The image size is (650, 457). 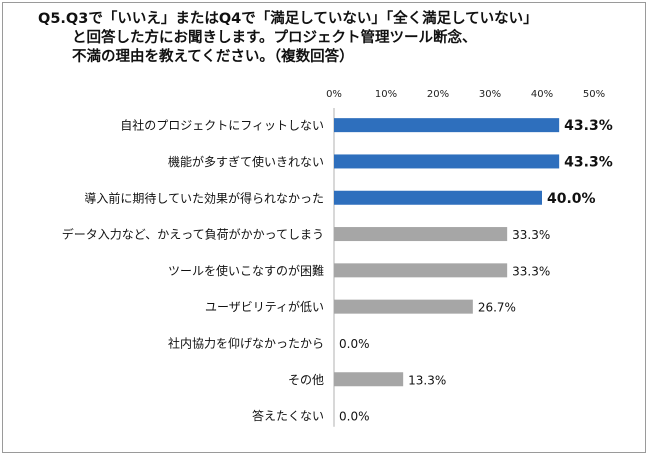 I want to click on x-tick-label: 10%, so click(x=386, y=94).